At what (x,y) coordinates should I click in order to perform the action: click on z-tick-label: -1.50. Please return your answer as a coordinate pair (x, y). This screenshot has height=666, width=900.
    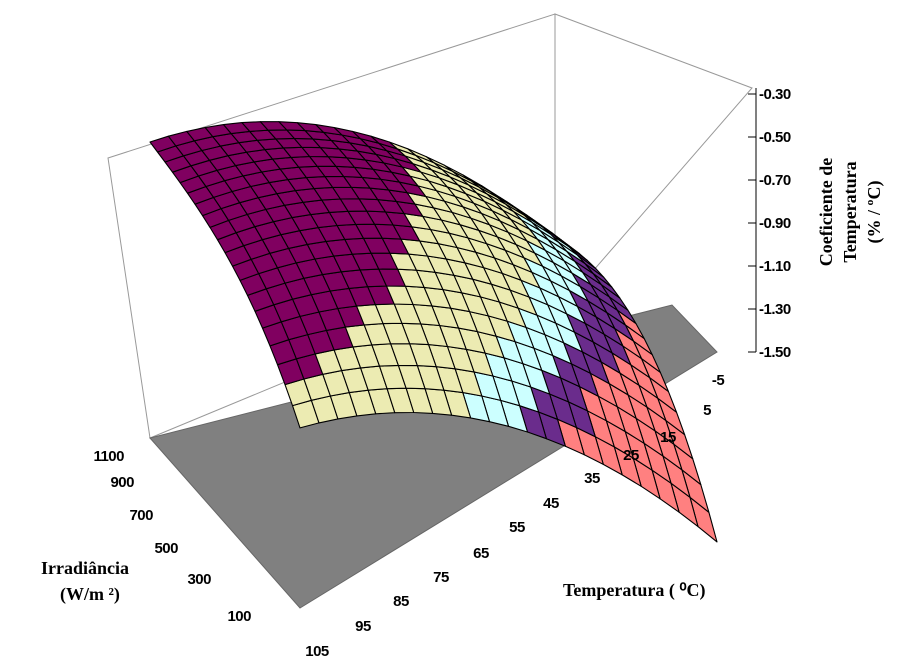
    Looking at the image, I should click on (775, 352).